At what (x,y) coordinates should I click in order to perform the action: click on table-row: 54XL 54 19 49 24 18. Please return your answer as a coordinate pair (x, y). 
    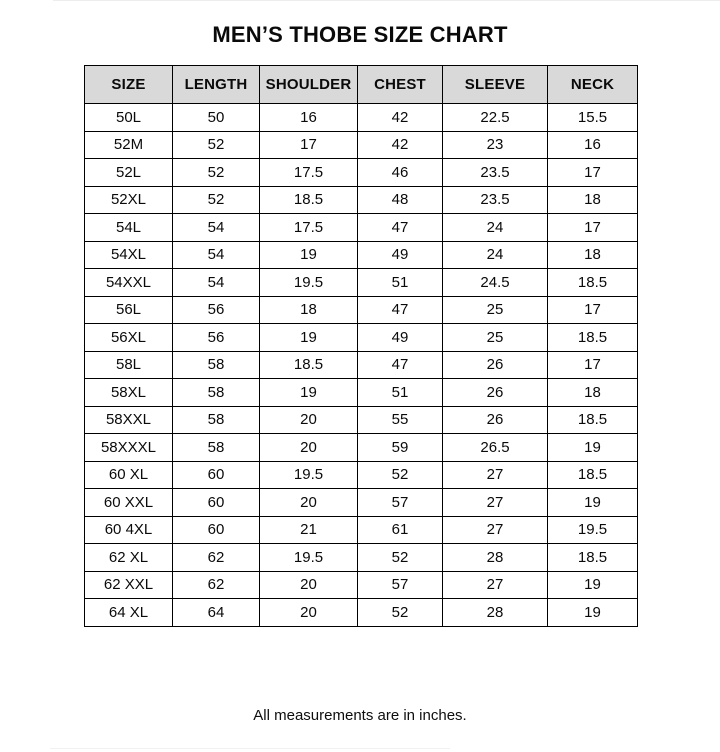
    Looking at the image, I should click on (361, 254).